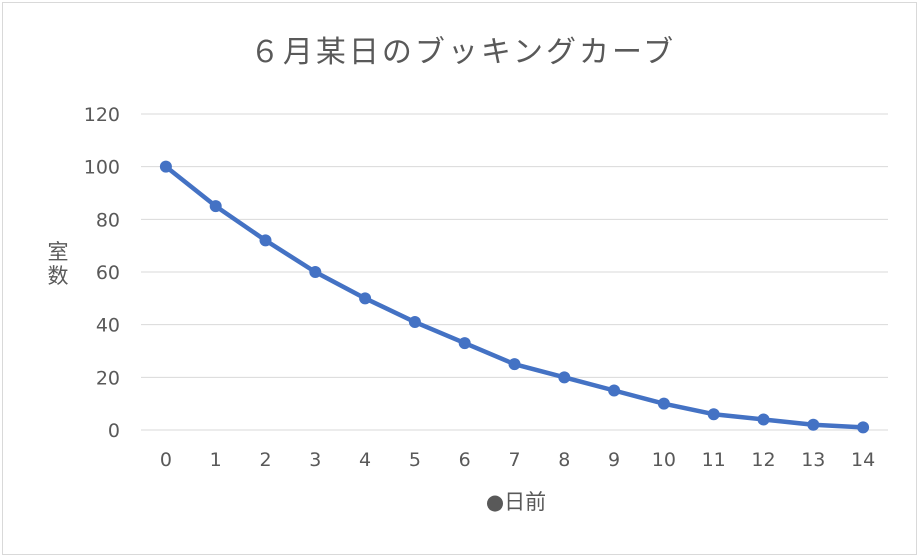 The image size is (921, 559). Describe the element at coordinates (813, 460) in the screenshot. I see `x-tick-label: 13` at that location.